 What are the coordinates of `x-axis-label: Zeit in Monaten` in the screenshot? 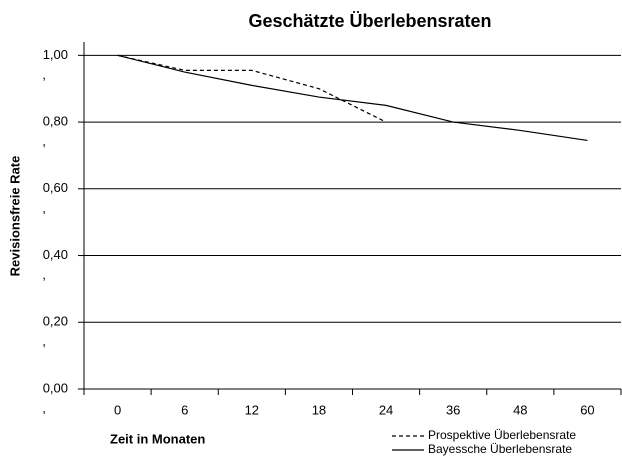 It's located at (157, 438).